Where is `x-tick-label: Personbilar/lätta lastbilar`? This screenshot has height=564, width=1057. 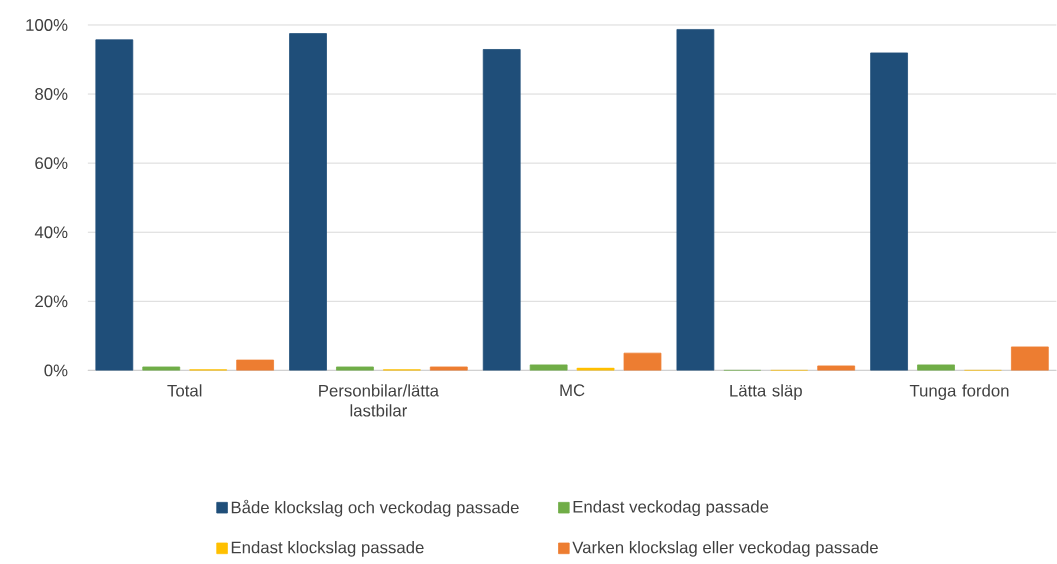
x-tick-label: Personbilar/lätta lastbilar is located at coordinates (379, 400).